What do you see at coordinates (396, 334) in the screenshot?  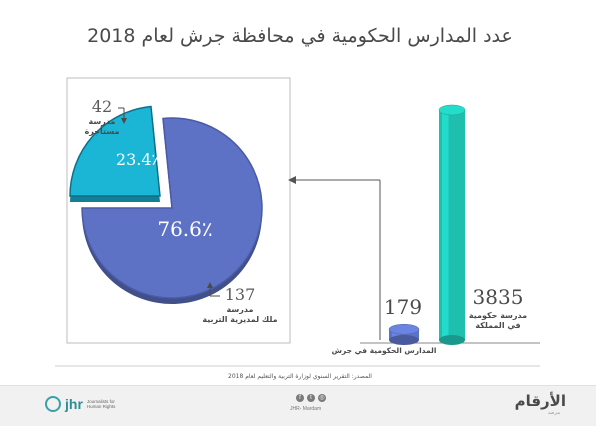 I see `bar-jerash-highlight` at bounding box center [396, 334].